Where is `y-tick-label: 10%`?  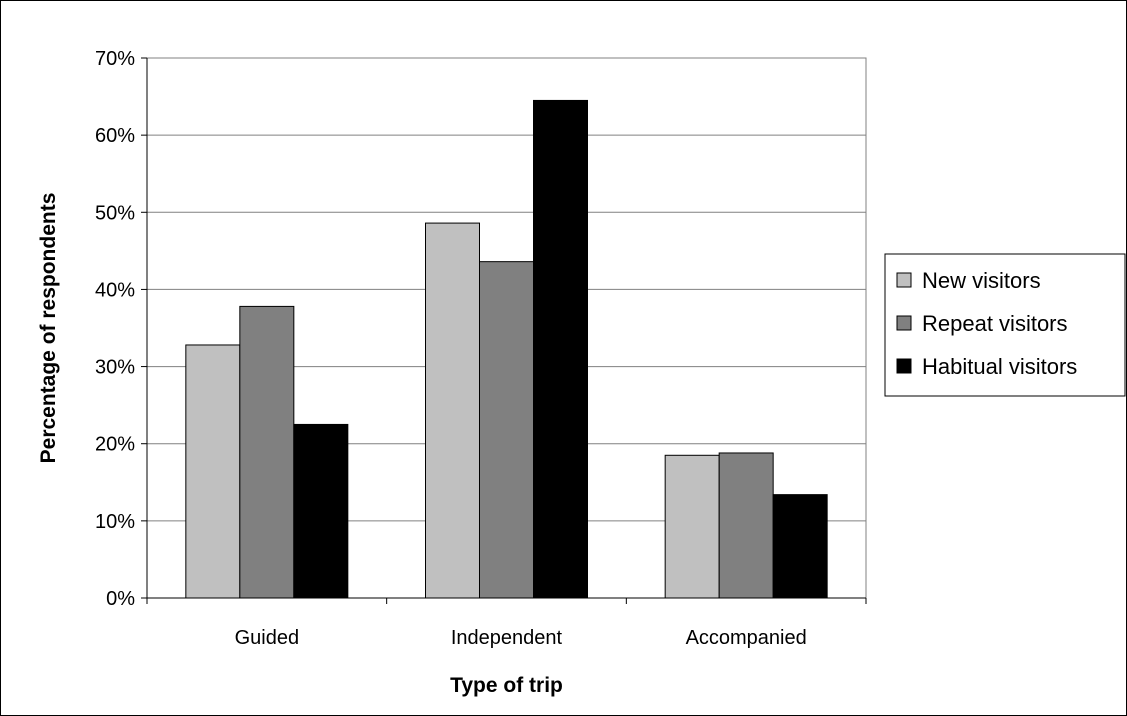 y-tick-label: 10% is located at coordinates (115, 522).